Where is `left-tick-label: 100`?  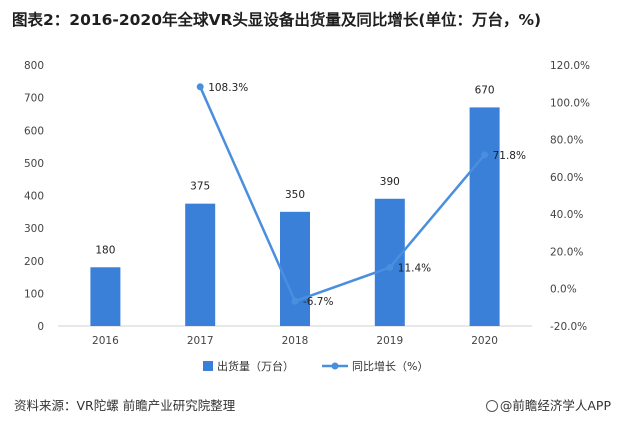
left-tick-label: 100 is located at coordinates (34, 294).